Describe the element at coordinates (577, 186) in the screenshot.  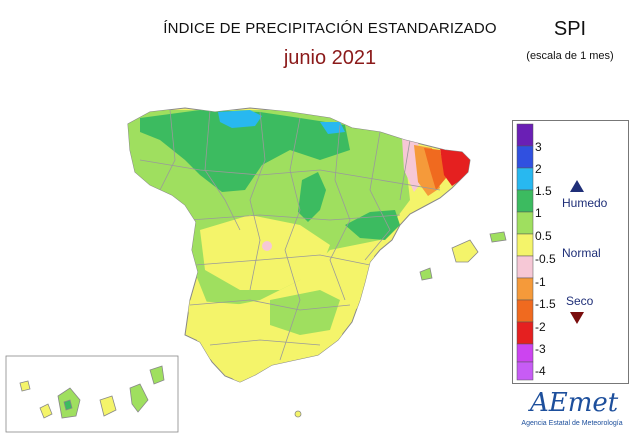
I see `wet-arrow-icon` at that location.